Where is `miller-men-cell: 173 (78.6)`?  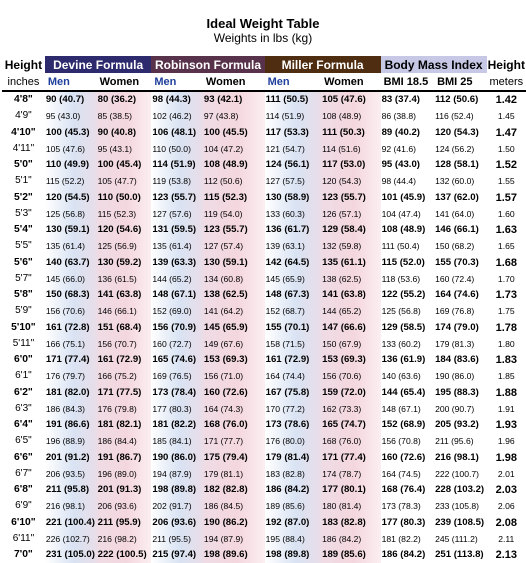
miller-men-cell: 173 (78.6) is located at coordinates (293, 425).